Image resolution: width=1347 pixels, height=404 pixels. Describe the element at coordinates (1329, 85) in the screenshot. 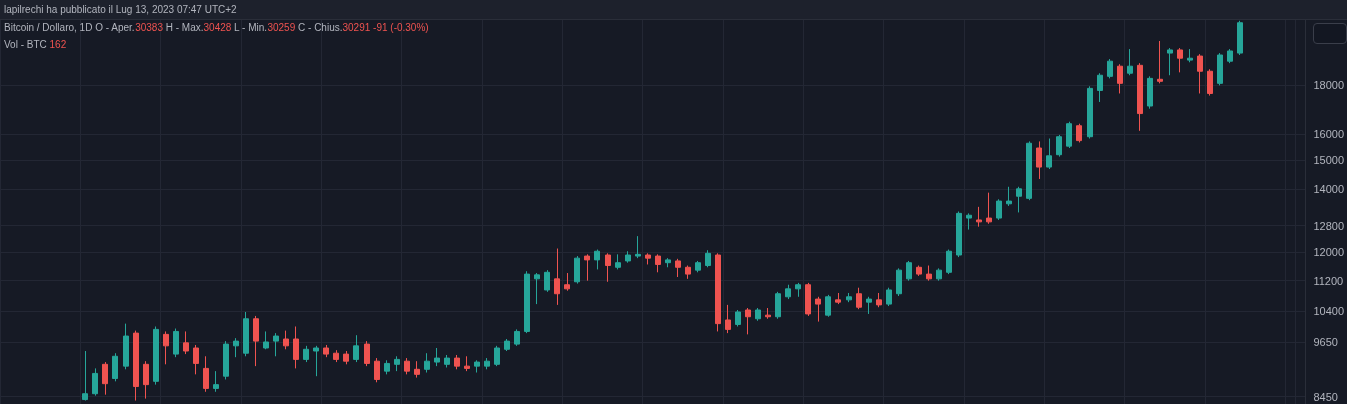

I see `y-tick-label: 18000` at that location.